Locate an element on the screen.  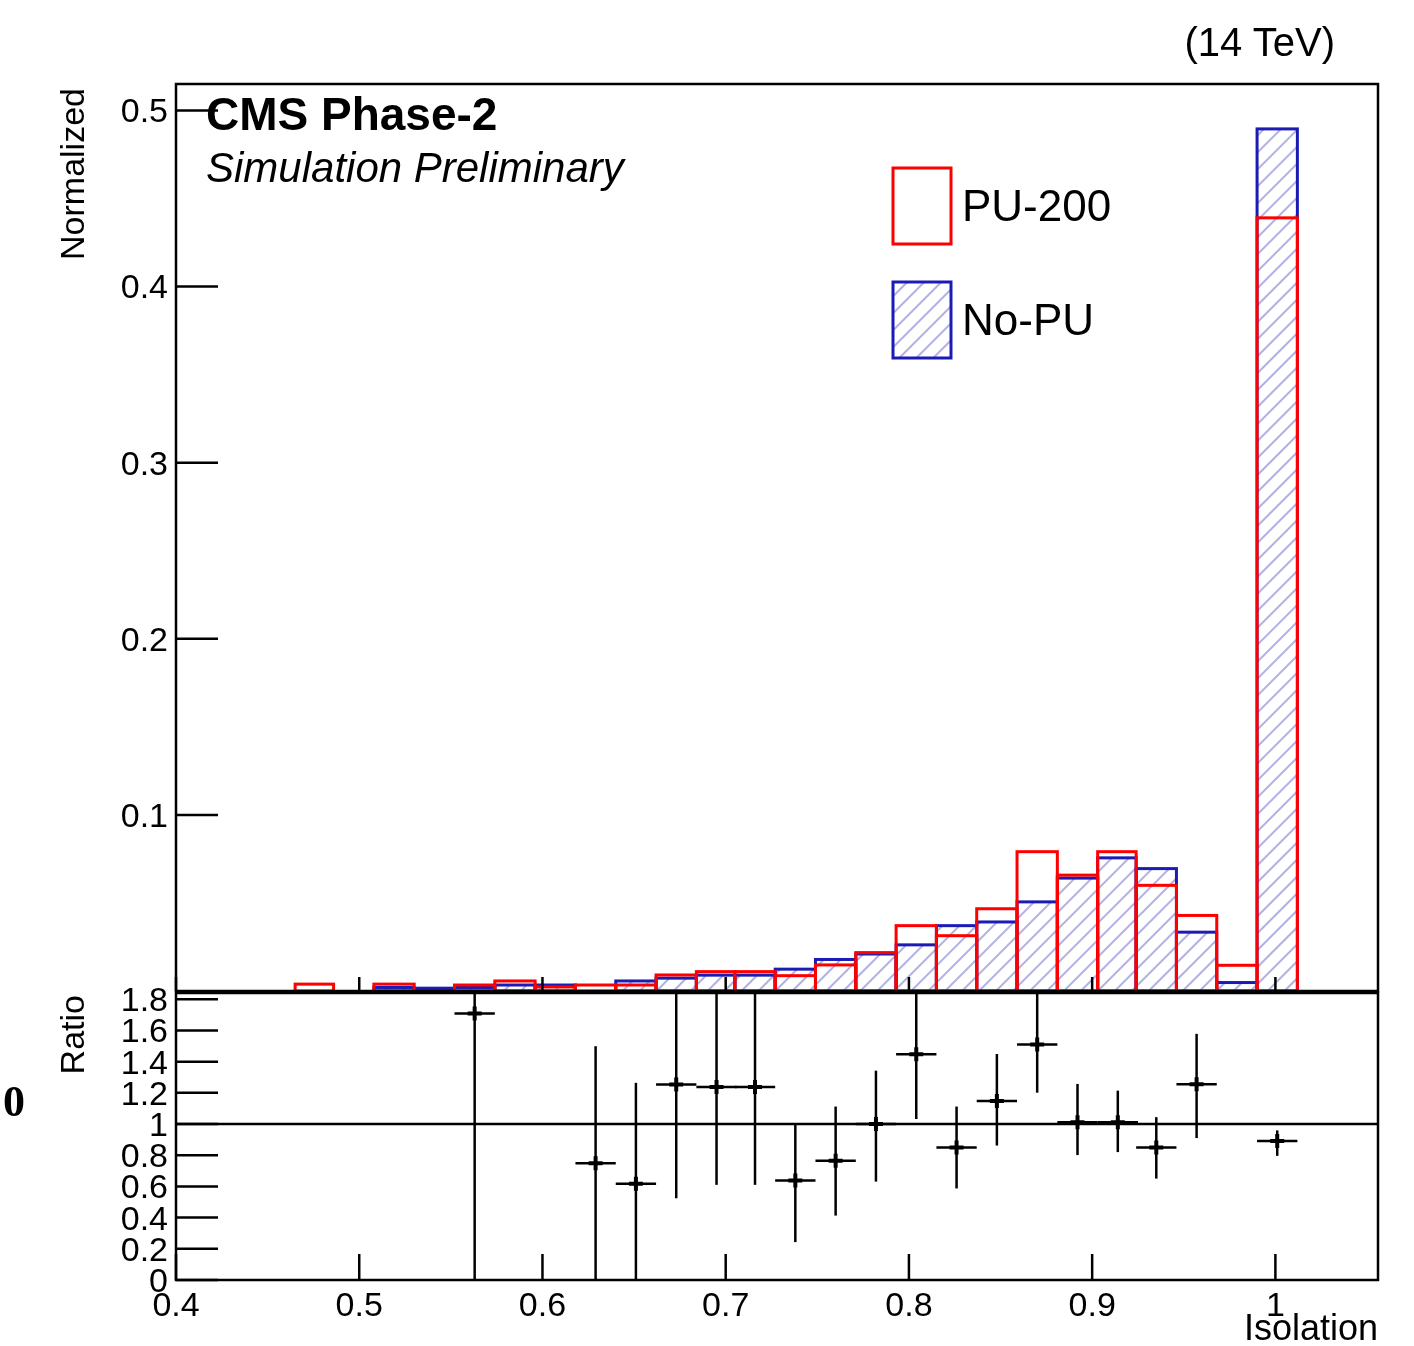
y-axis-title: Ratio is located at coordinates (72, 1035).